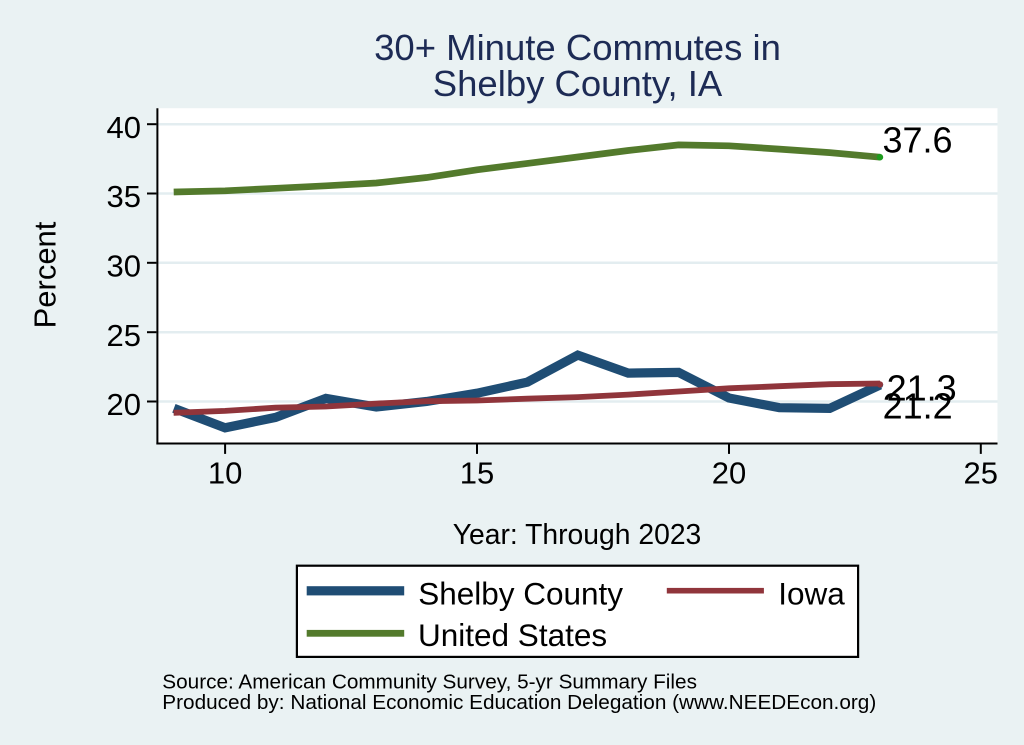 The height and width of the screenshot is (745, 1024). What do you see at coordinates (512, 635) in the screenshot?
I see `svg-text: United States` at bounding box center [512, 635].